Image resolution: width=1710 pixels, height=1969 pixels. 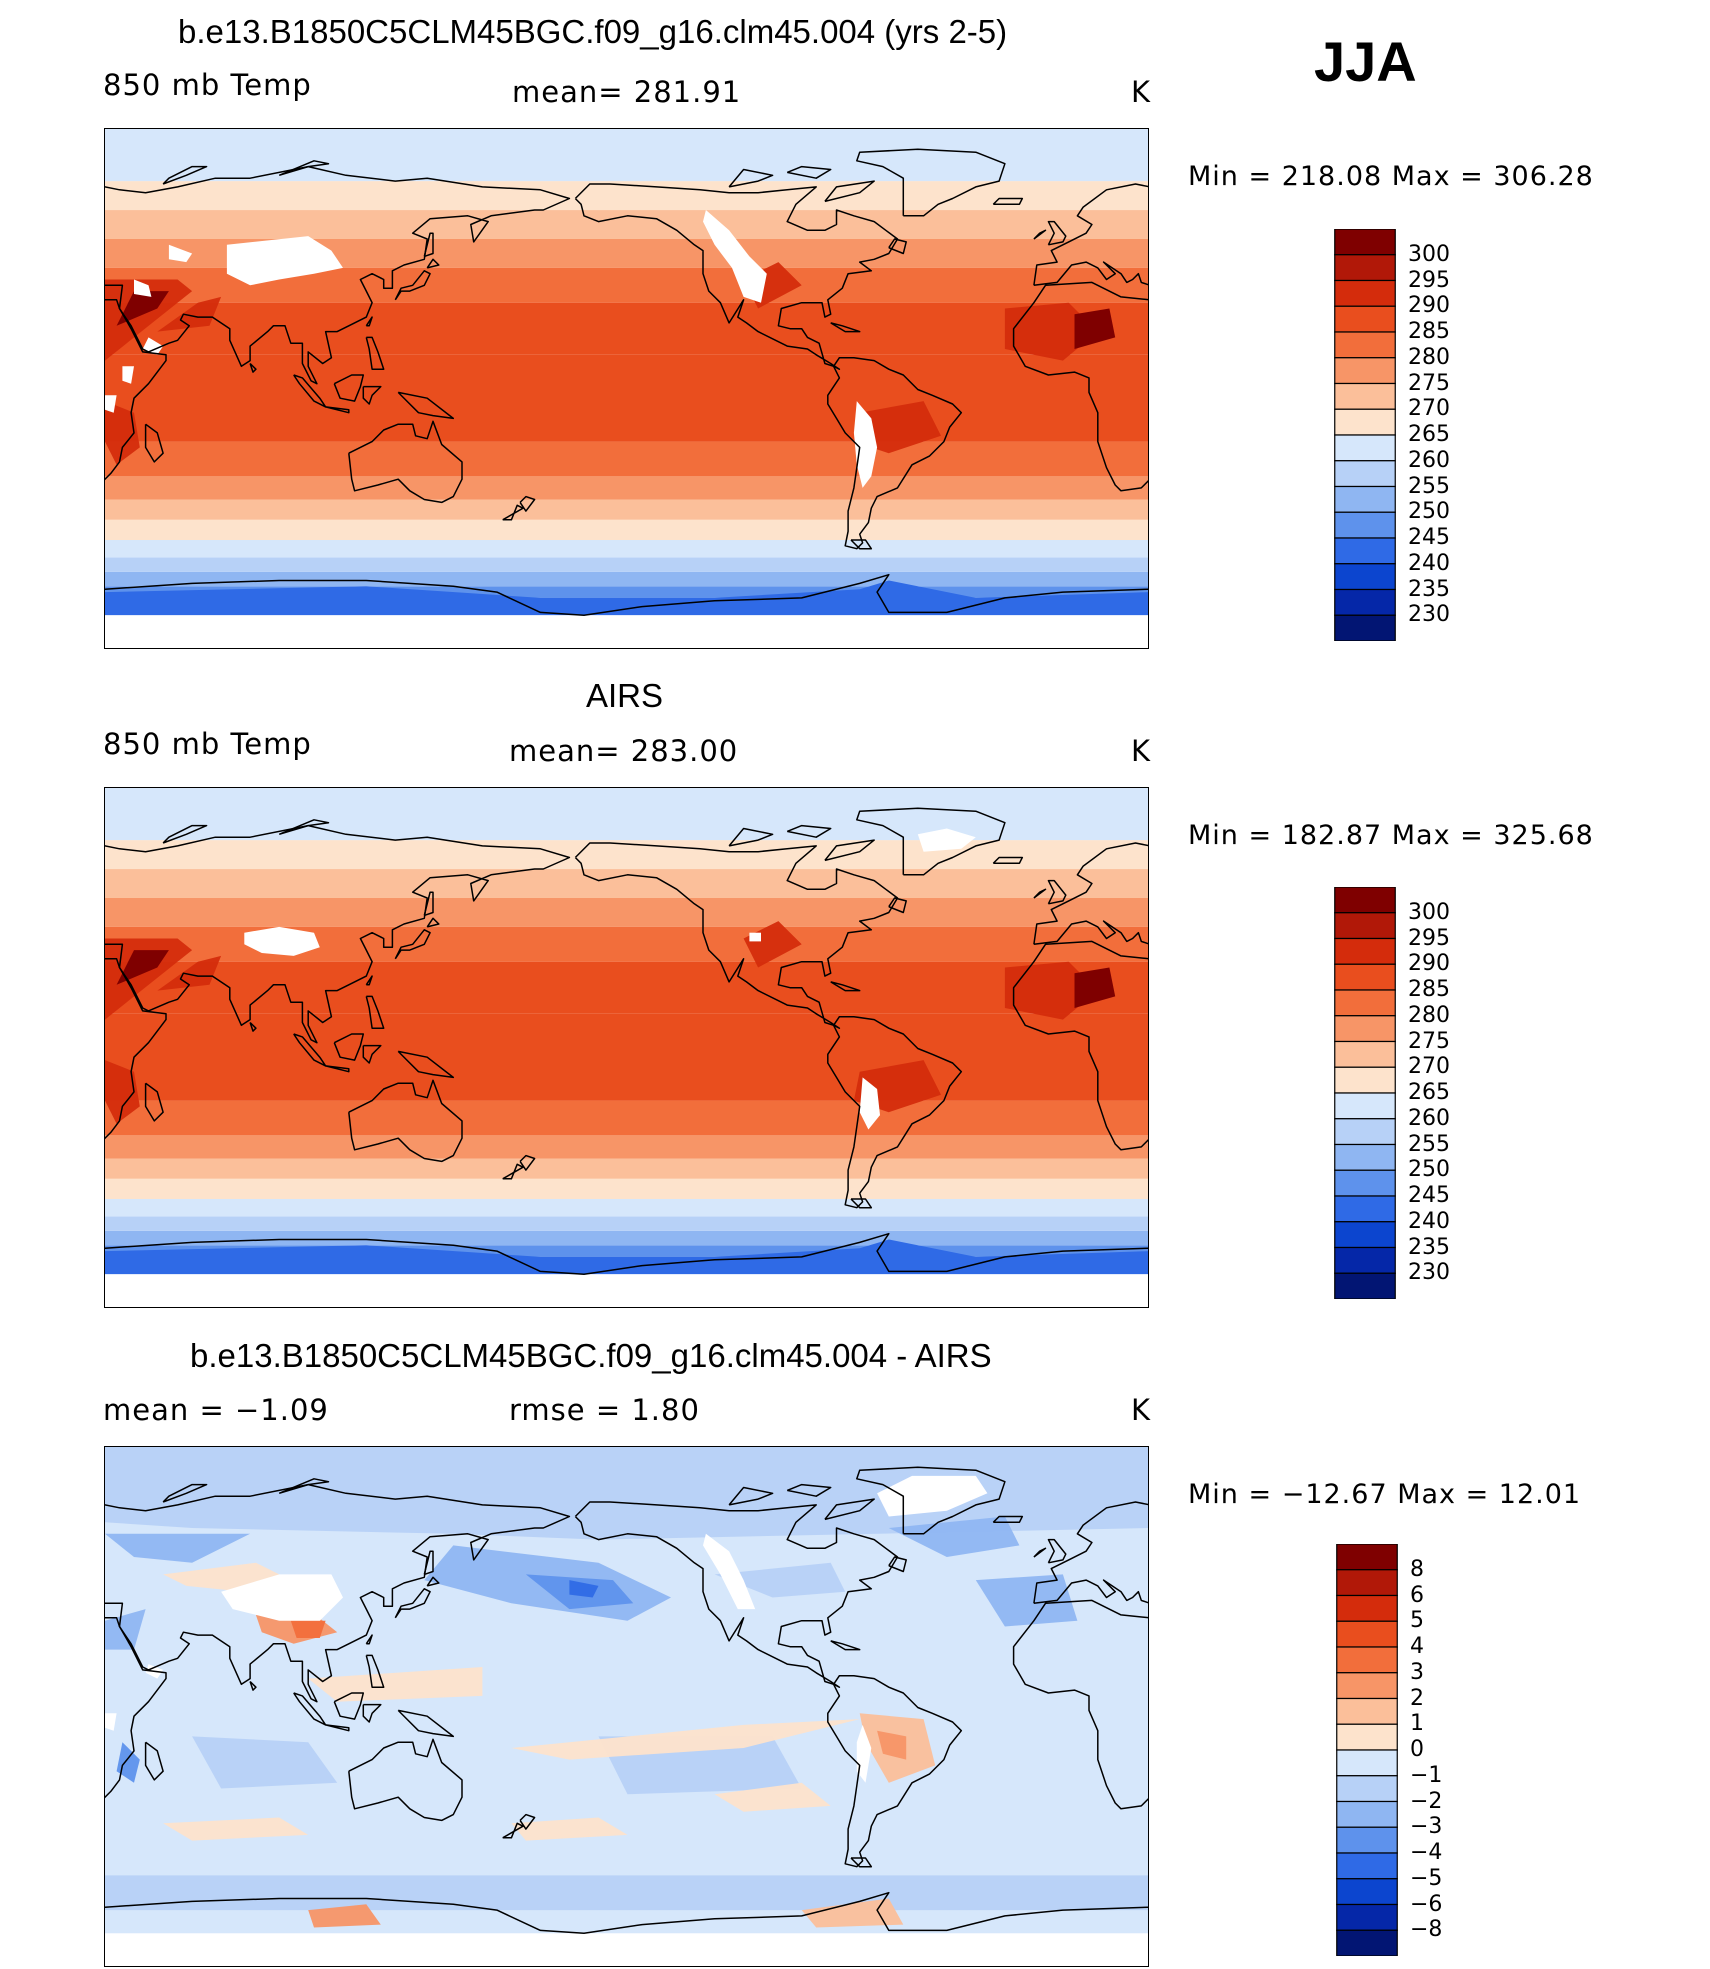 What do you see at coordinates (1429, 1118) in the screenshot?
I see `panel2-colorbar-level-label: 260` at bounding box center [1429, 1118].